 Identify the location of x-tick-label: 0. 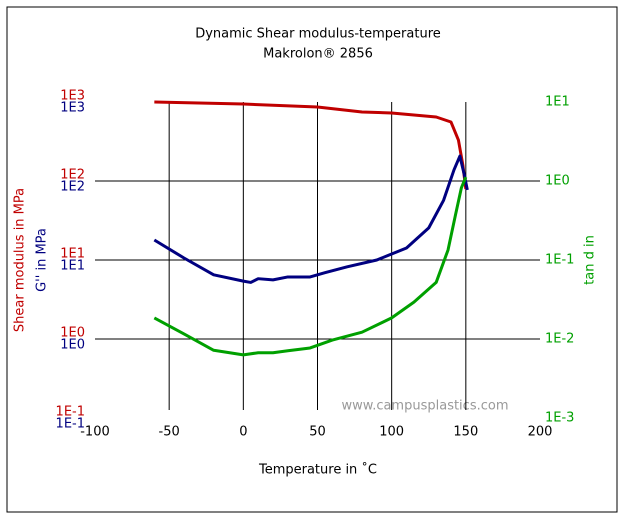
(243, 432).